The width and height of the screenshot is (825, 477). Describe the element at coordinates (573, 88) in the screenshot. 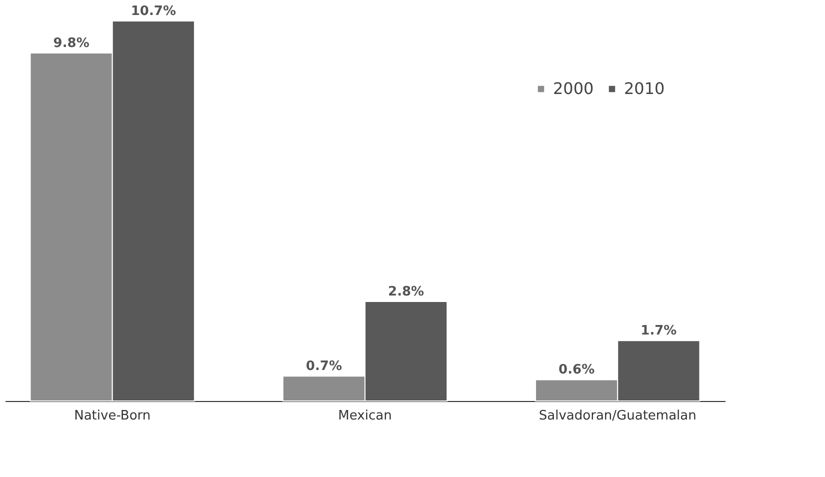

I see `legend-label: 2000` at that location.